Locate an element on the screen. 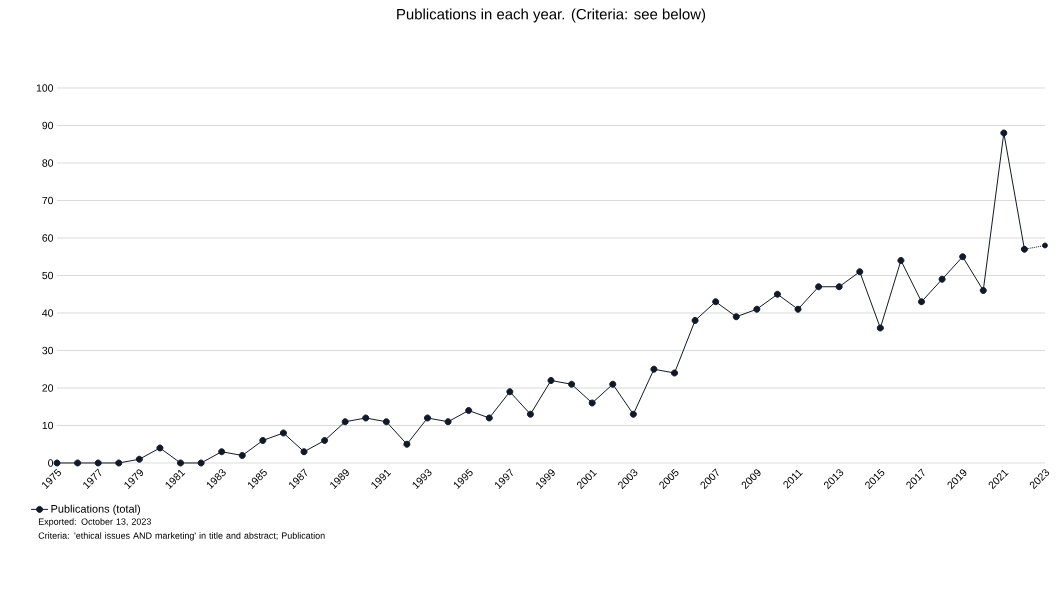 The height and width of the screenshot is (602, 1059). y-tick-label: 10 is located at coordinates (48, 425).